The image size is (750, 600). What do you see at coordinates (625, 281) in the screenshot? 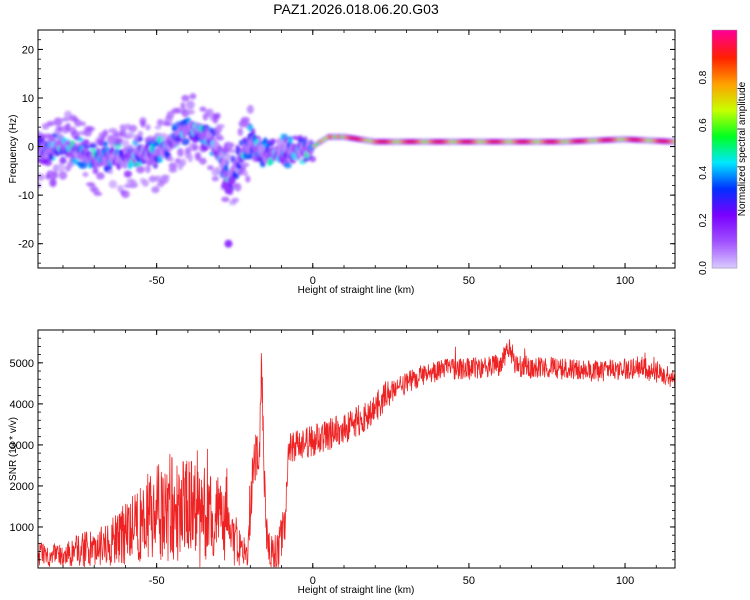
I see `spectrogram-xtick-label: 100` at bounding box center [625, 281].